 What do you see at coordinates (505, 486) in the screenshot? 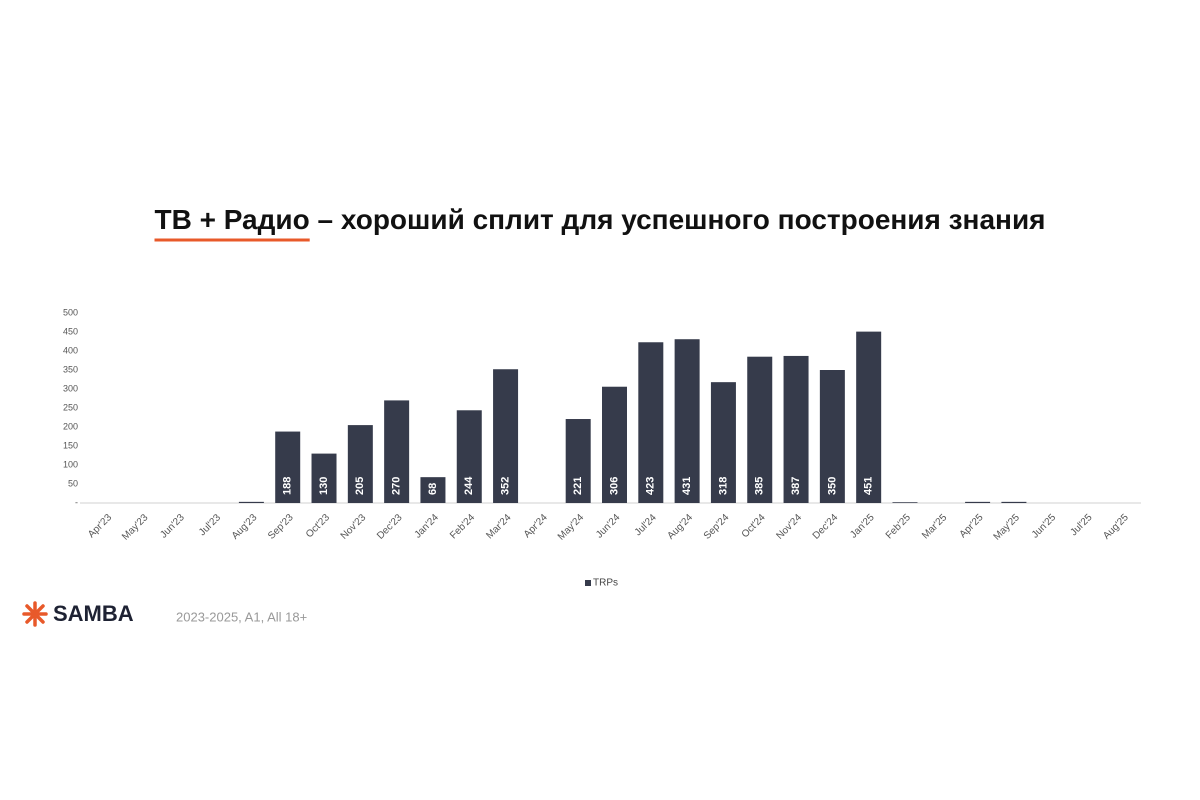
I see `value-label: 352` at bounding box center [505, 486].